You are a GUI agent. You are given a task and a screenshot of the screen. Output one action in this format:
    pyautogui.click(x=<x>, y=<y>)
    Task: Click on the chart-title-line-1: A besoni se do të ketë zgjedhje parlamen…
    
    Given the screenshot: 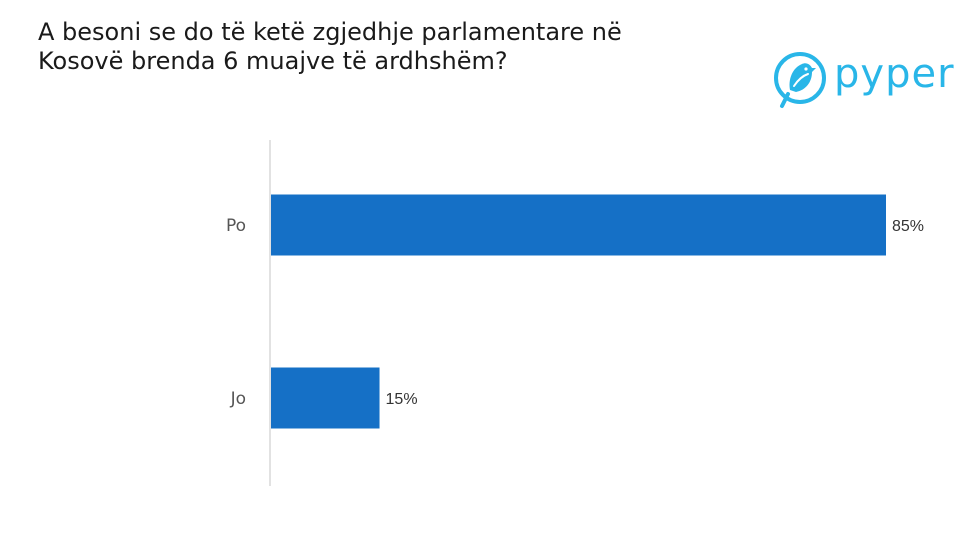 What is the action you would take?
    pyautogui.click(x=330, y=32)
    